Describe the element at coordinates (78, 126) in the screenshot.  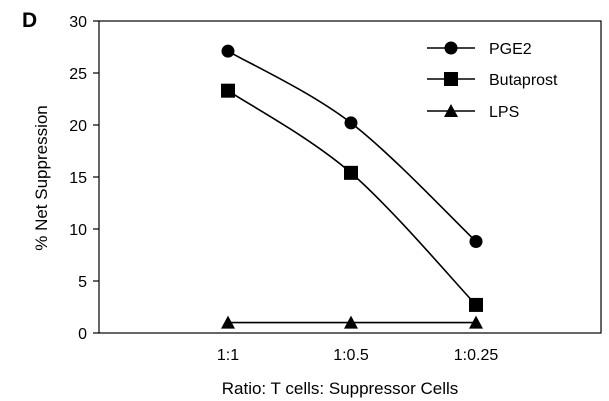
I see `y-tick-label: 20` at that location.